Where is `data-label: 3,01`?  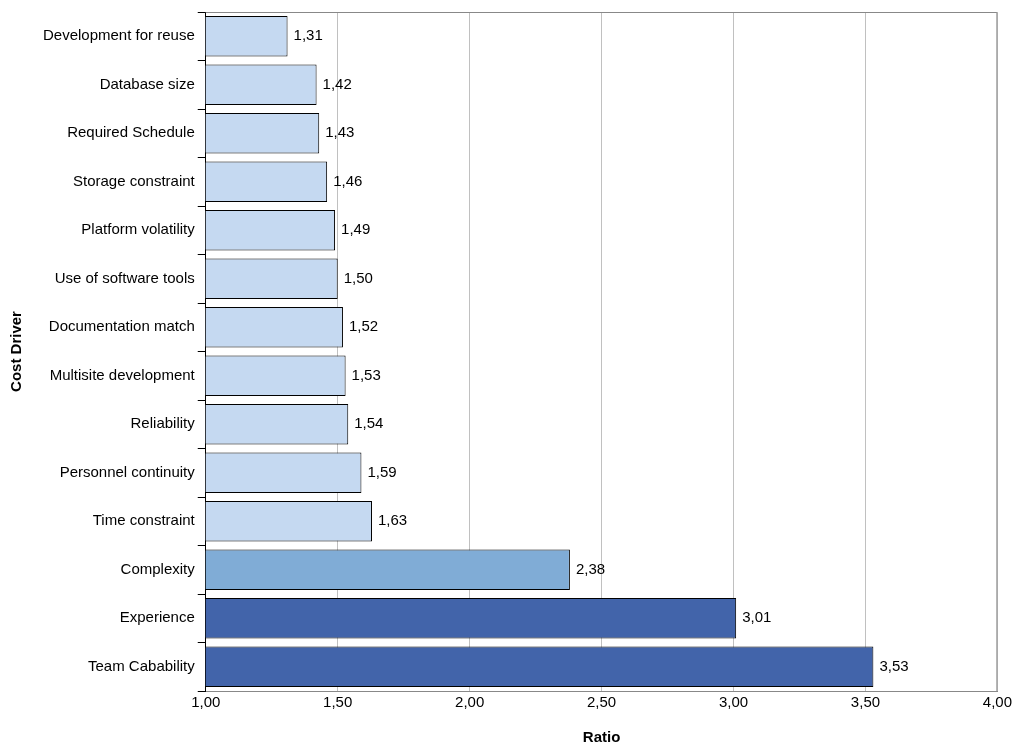 data-label: 3,01 is located at coordinates (757, 617).